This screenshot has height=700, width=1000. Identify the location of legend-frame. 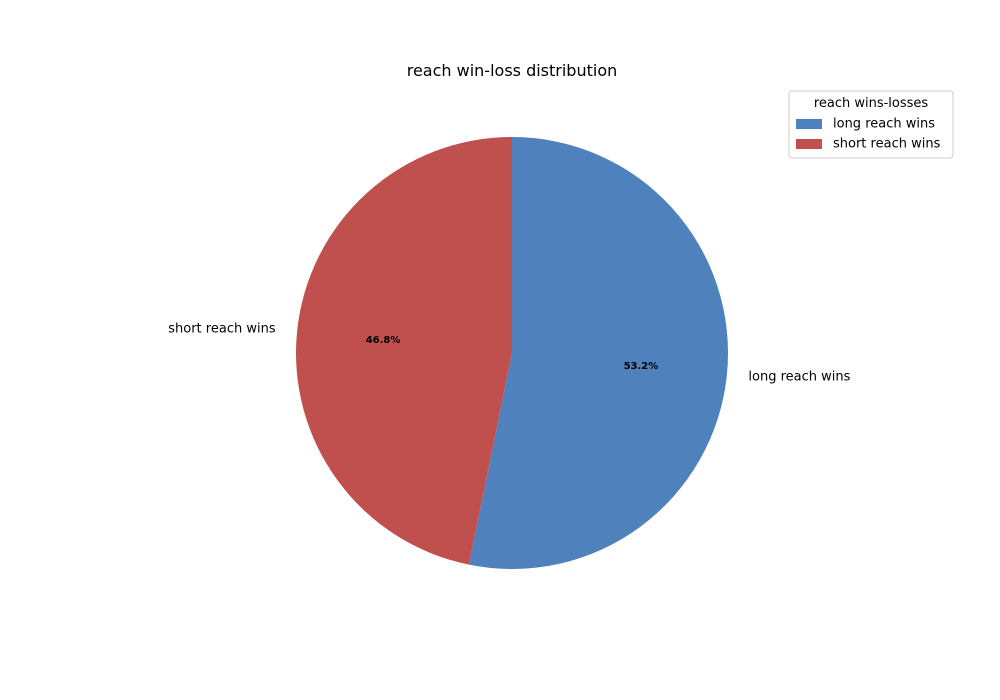
(871, 124).